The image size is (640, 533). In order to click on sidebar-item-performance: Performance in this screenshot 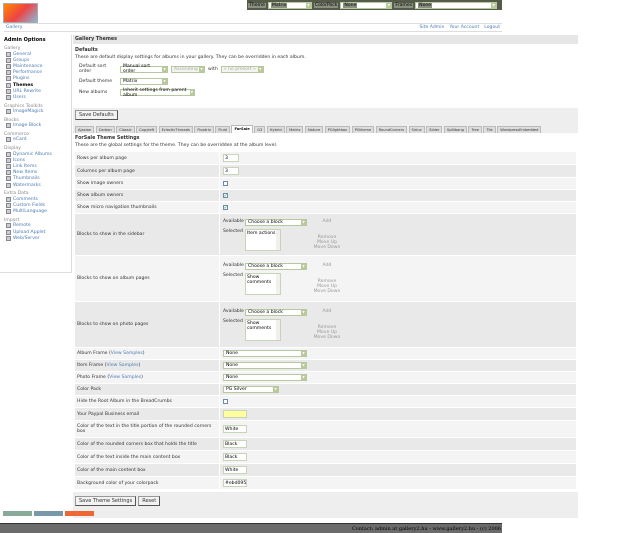, I will do `click(35, 73)`.